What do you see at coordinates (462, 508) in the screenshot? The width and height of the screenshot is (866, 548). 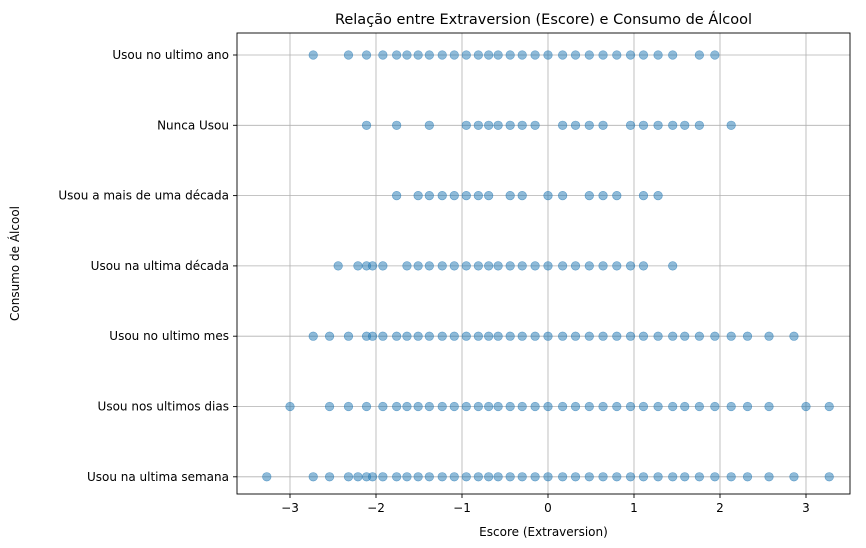 I see `x-tick-label: −1` at bounding box center [462, 508].